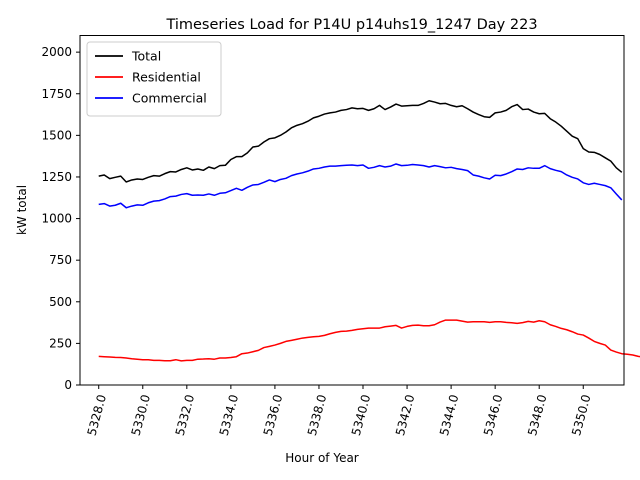  What do you see at coordinates (369, 340) in the screenshot?
I see `series-line-residential` at bounding box center [369, 340].